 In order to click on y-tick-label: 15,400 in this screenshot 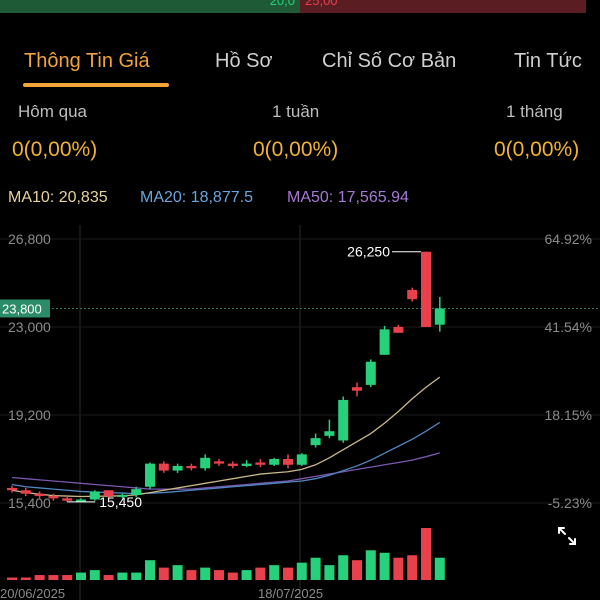, I will do `click(29, 503)`.